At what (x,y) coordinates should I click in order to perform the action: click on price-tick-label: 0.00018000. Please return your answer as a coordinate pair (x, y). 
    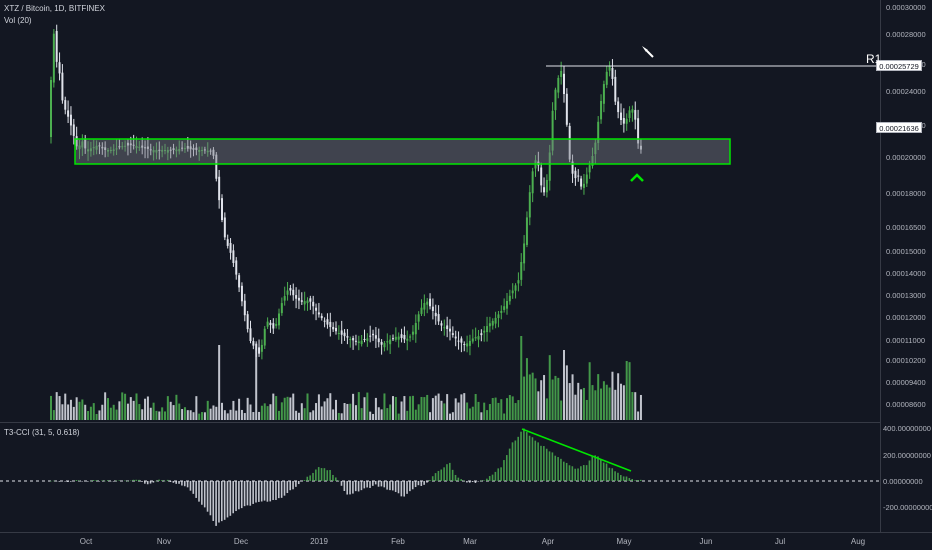
    Looking at the image, I should click on (906, 193).